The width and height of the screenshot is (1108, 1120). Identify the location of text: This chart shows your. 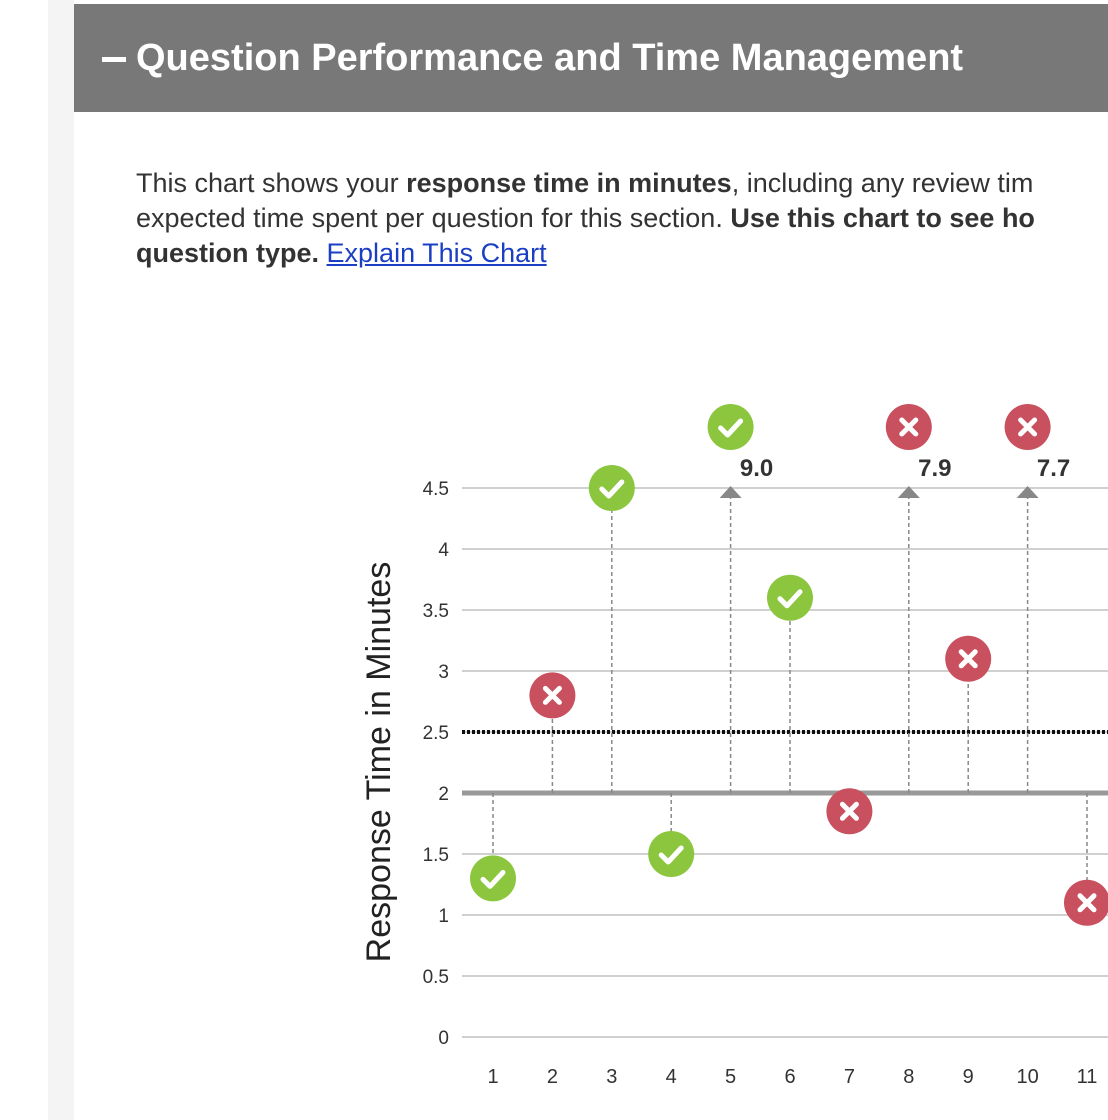
(271, 183).